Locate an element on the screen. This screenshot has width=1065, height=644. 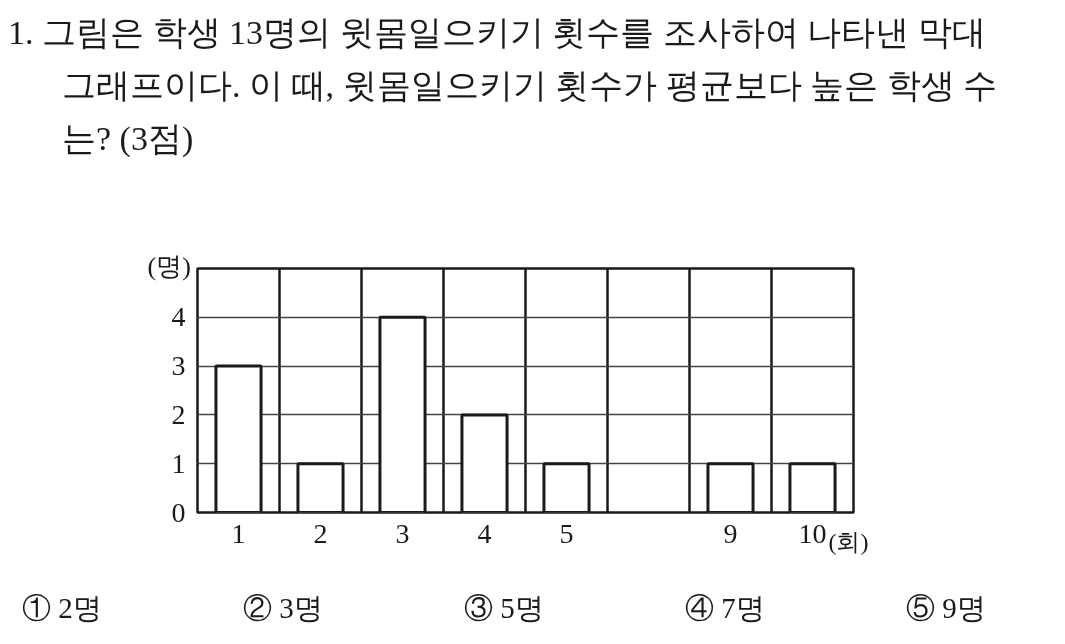
y-tick-label: 4 is located at coordinates (178, 317).